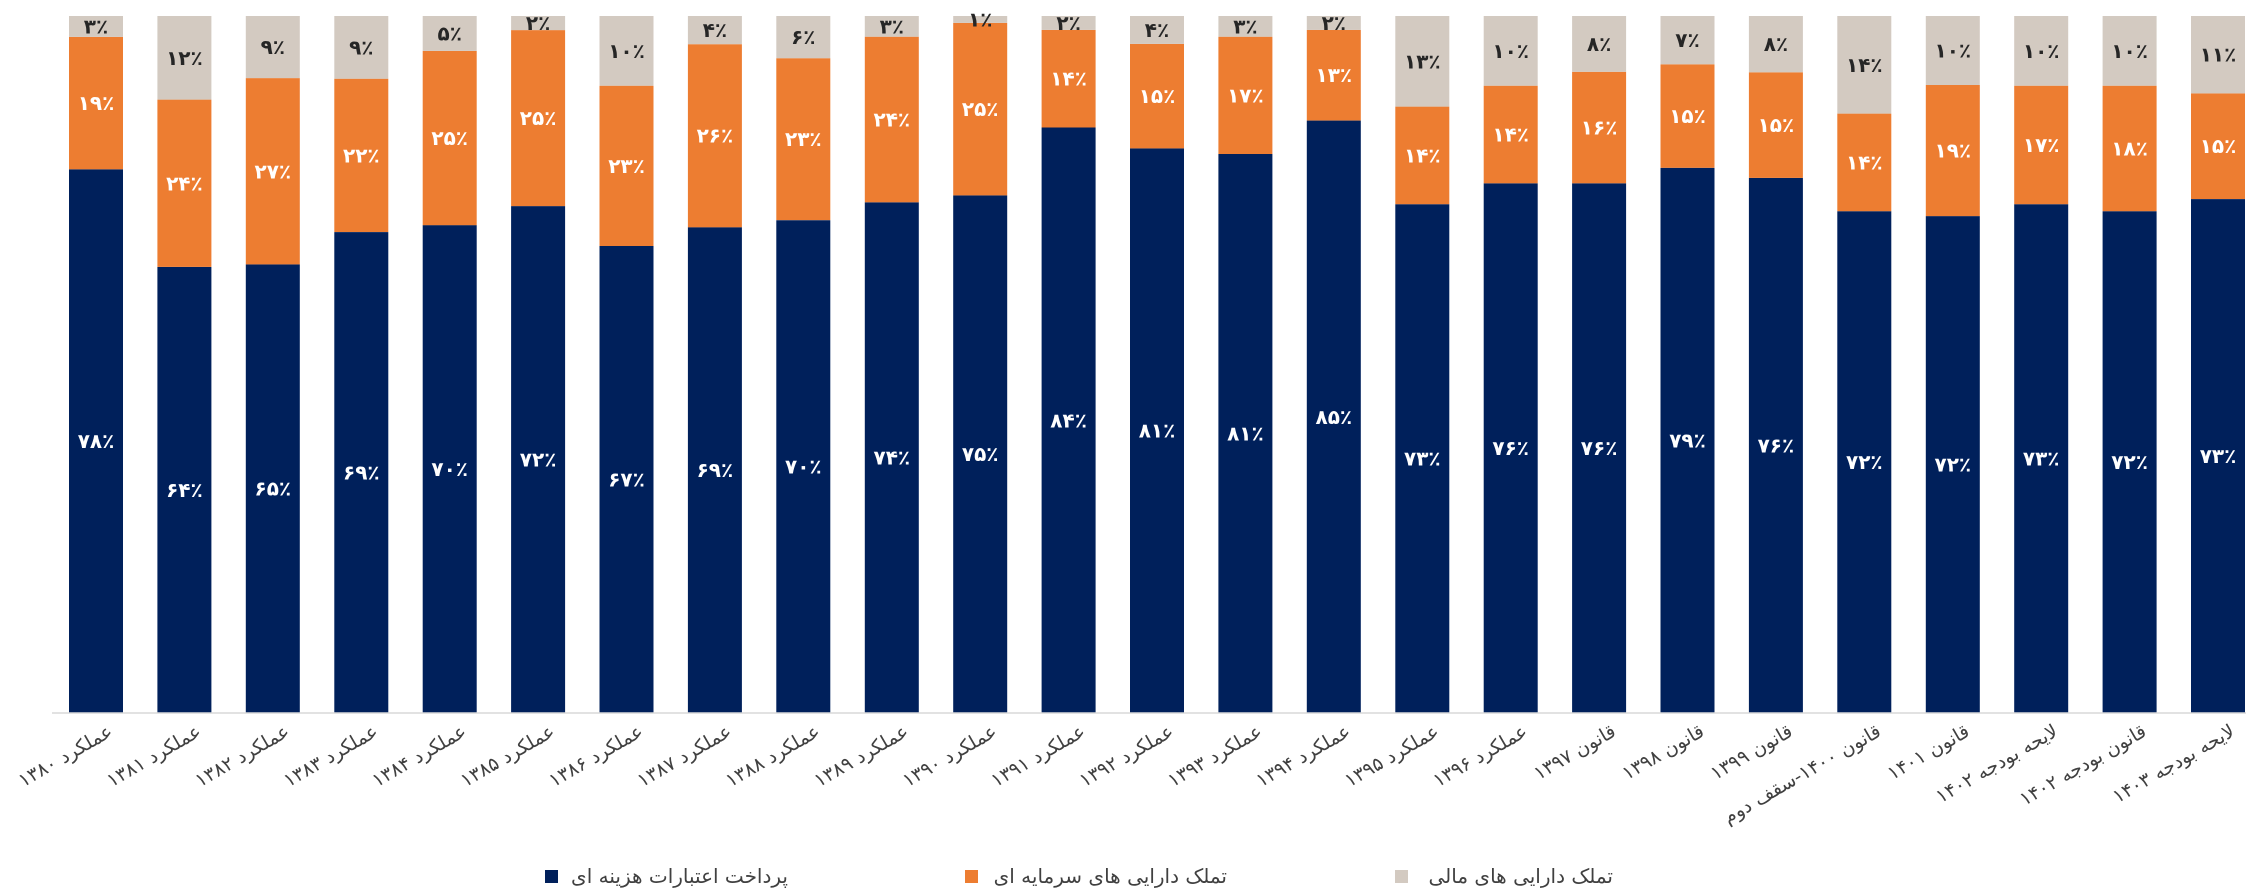  Describe the element at coordinates (331, 756) in the screenshot. I see `category-label: عملکرد ۱۳۸۳` at that location.